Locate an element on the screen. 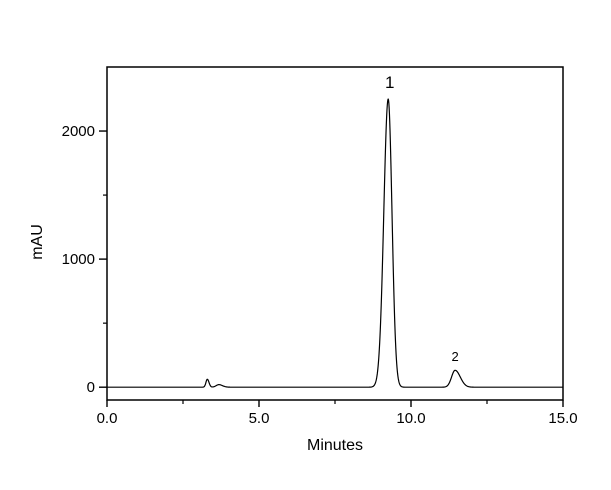  x-tick-label: 5.0 is located at coordinates (259, 418).